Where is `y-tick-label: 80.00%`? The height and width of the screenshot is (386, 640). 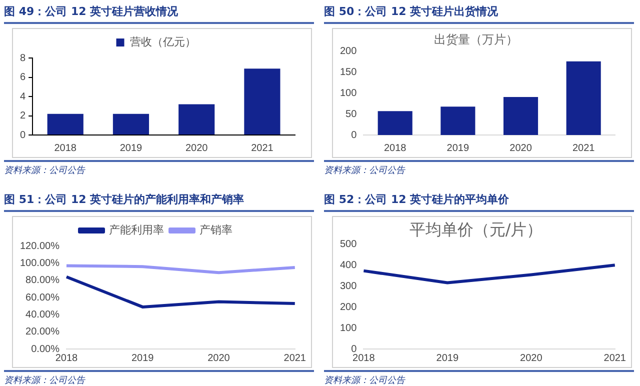
y-tick-label: 80.00% is located at coordinates (43, 280).